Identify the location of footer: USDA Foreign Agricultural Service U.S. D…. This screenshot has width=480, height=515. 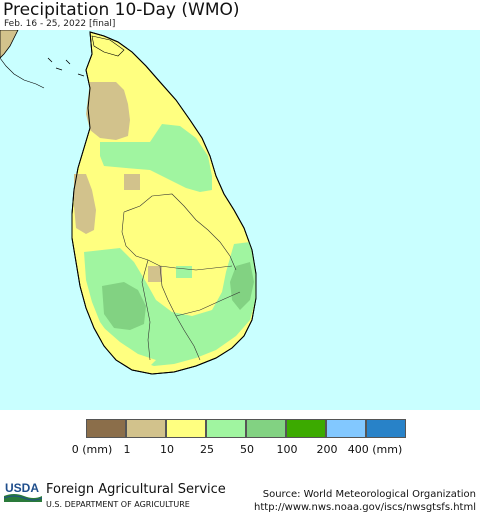
(240, 496).